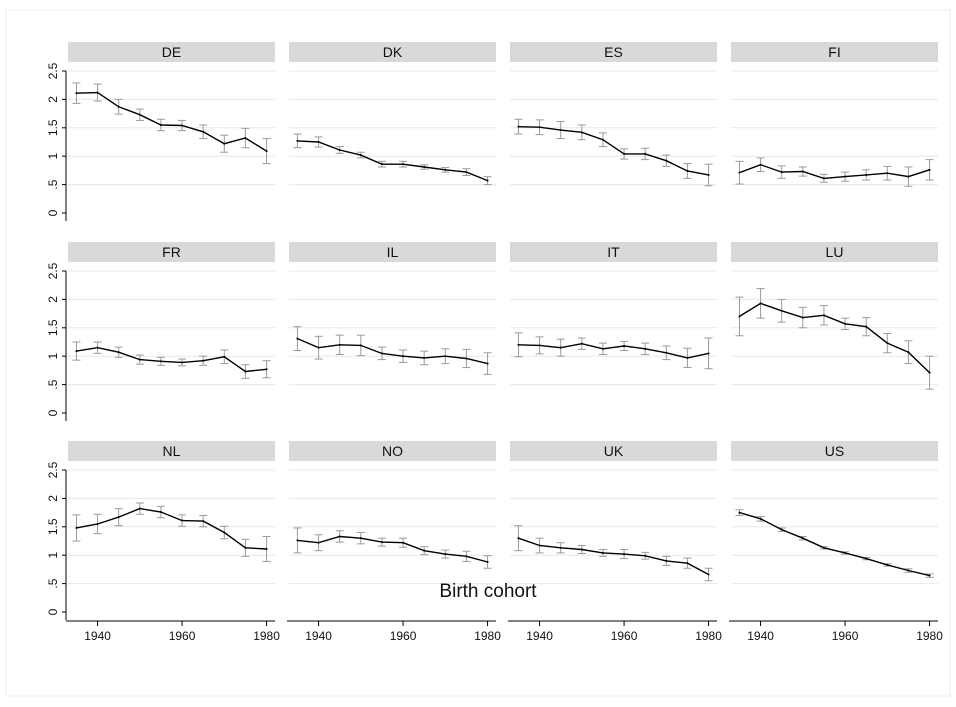 The height and width of the screenshot is (707, 956). Describe the element at coordinates (172, 451) in the screenshot. I see `panel-title: NL` at that location.